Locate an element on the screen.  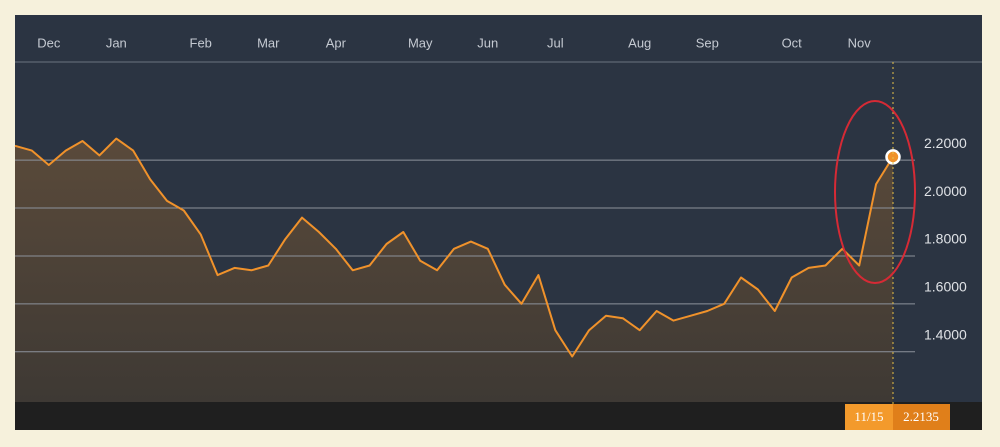
y-tick-label: 2.2000 is located at coordinates (945, 143).